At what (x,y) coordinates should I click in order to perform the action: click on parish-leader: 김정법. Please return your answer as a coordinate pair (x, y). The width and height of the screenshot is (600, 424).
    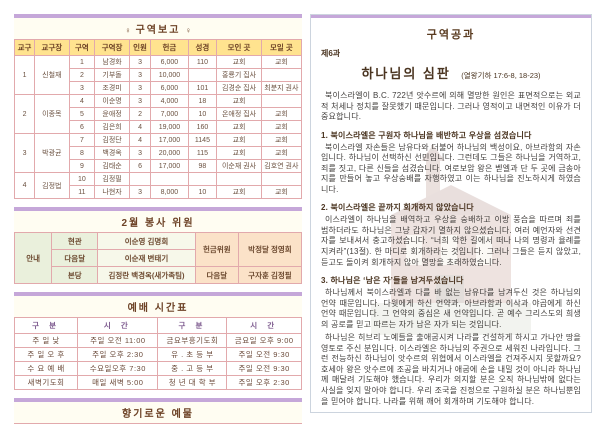
    Looking at the image, I should click on (52, 185).